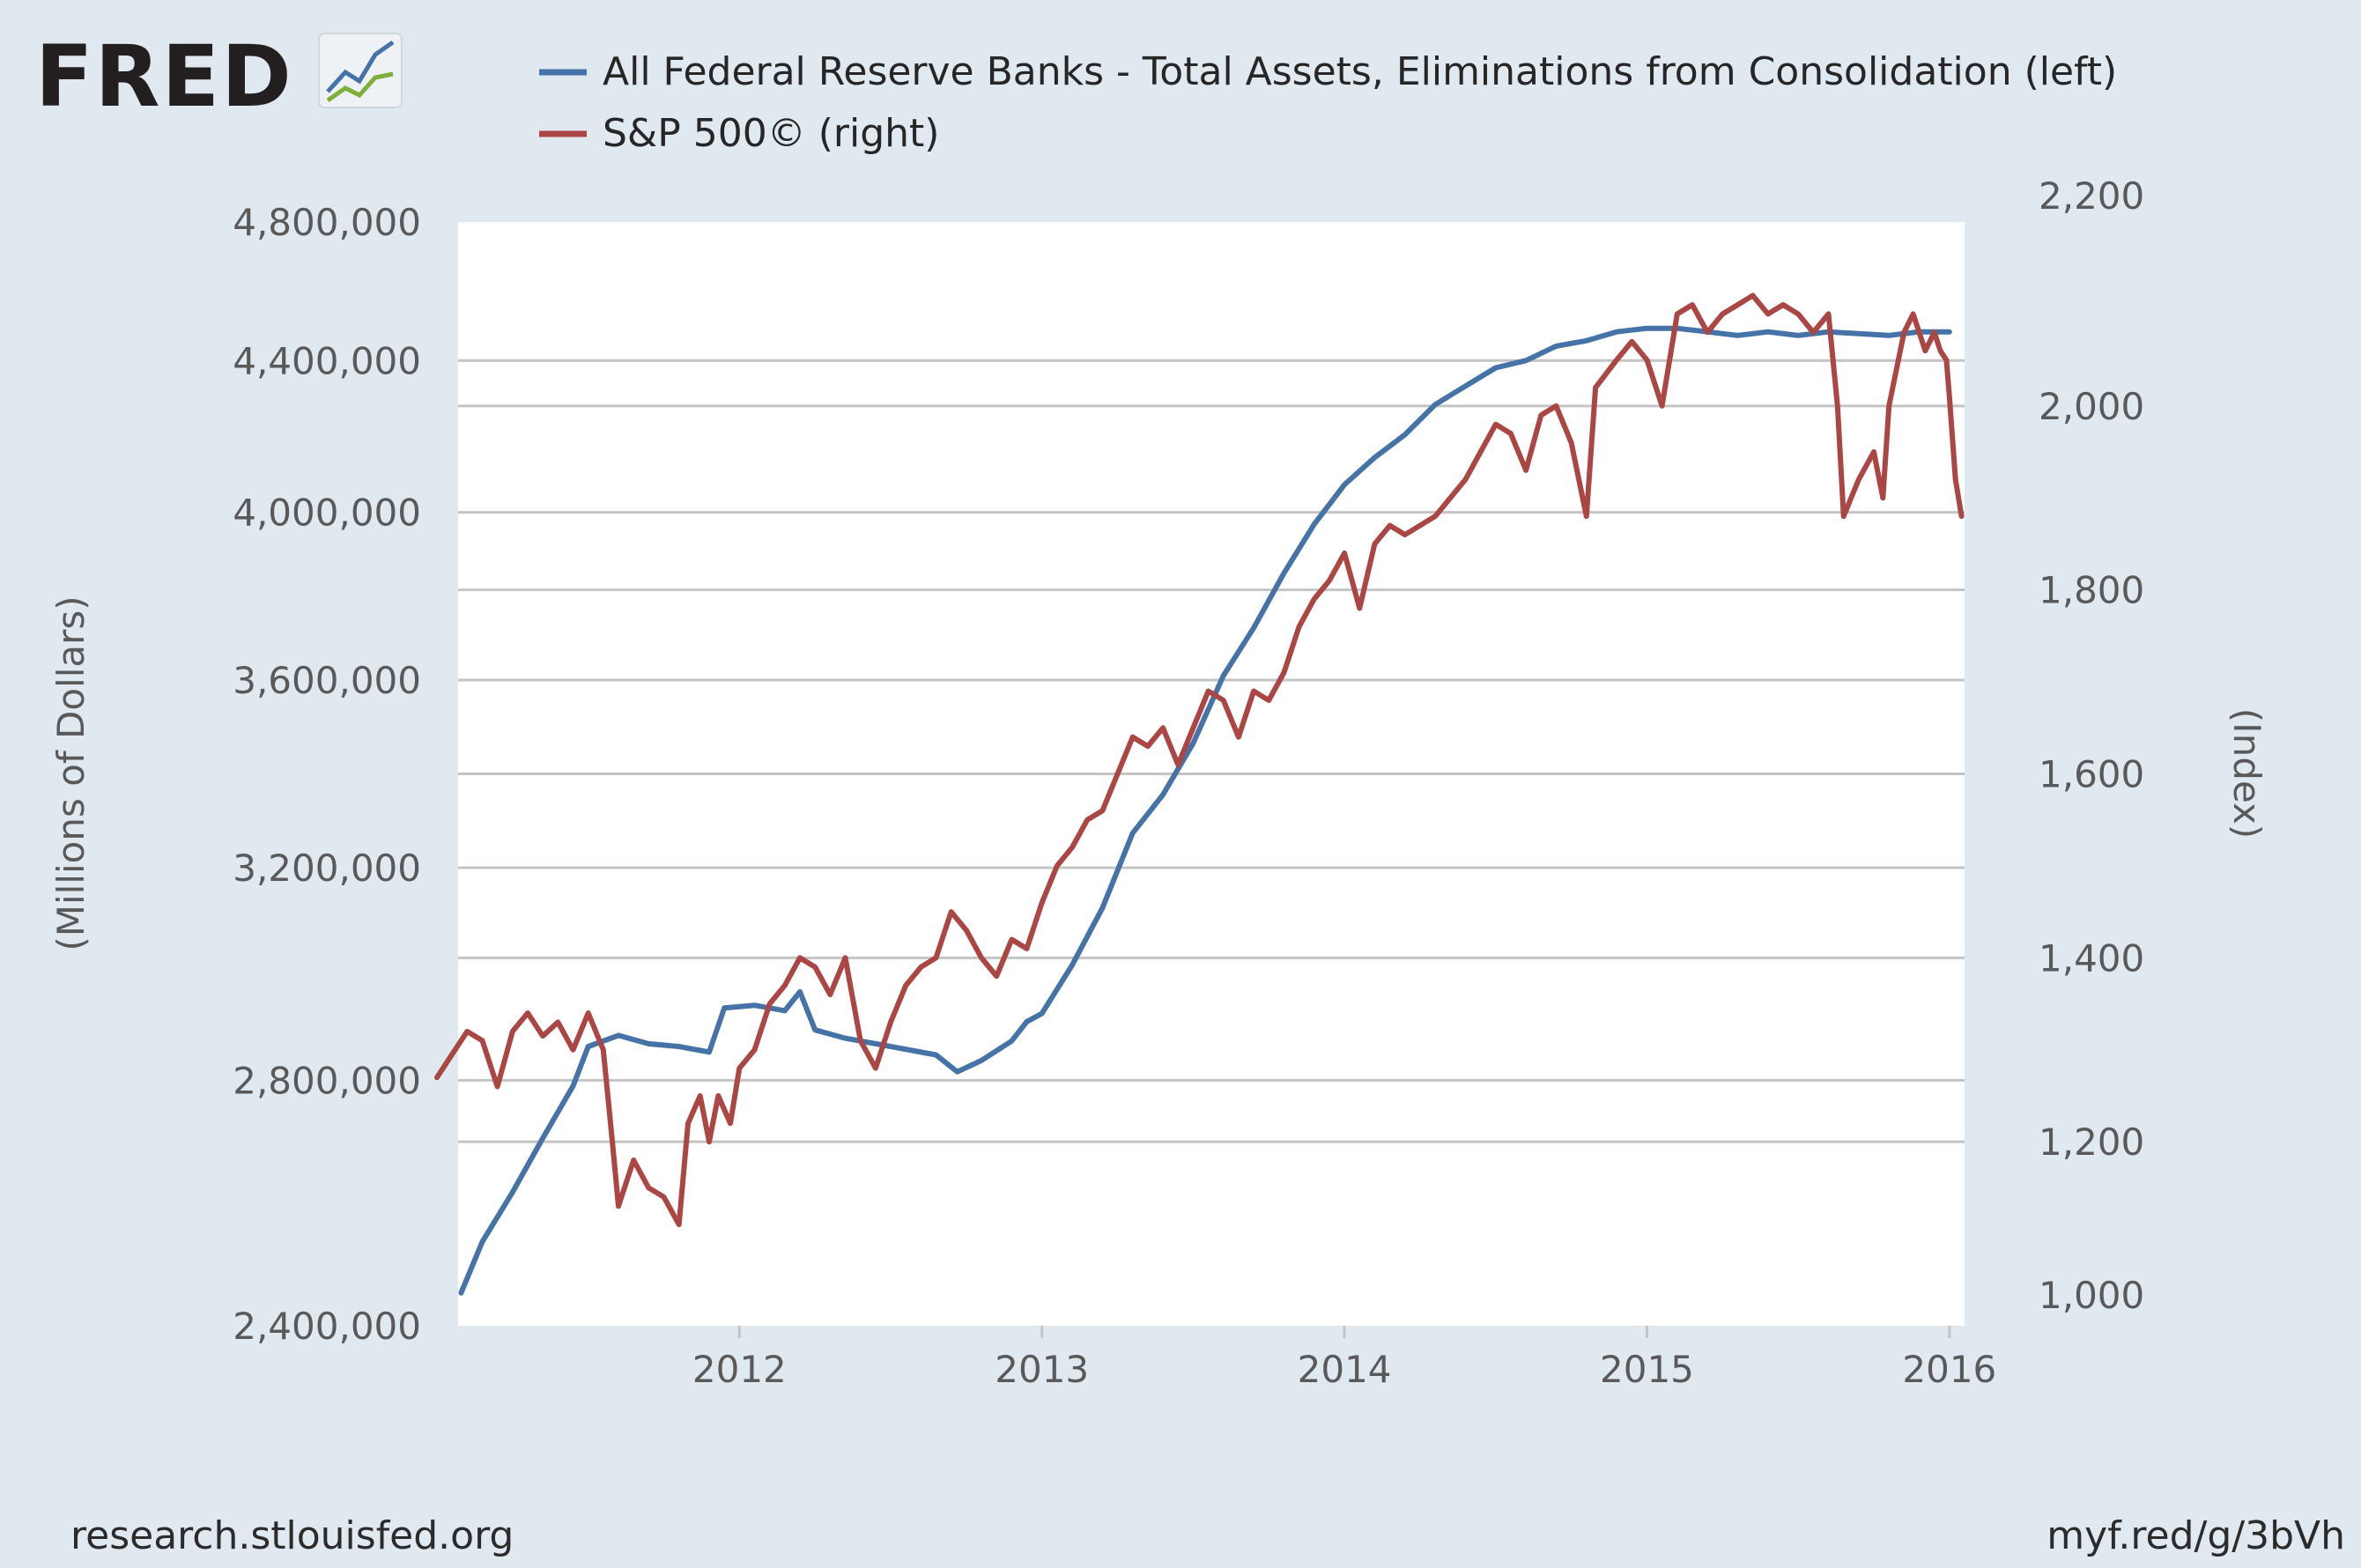 This screenshot has height=1568, width=2361. Describe the element at coordinates (327, 222) in the screenshot. I see `left-tick-label: 4,800,000` at that location.